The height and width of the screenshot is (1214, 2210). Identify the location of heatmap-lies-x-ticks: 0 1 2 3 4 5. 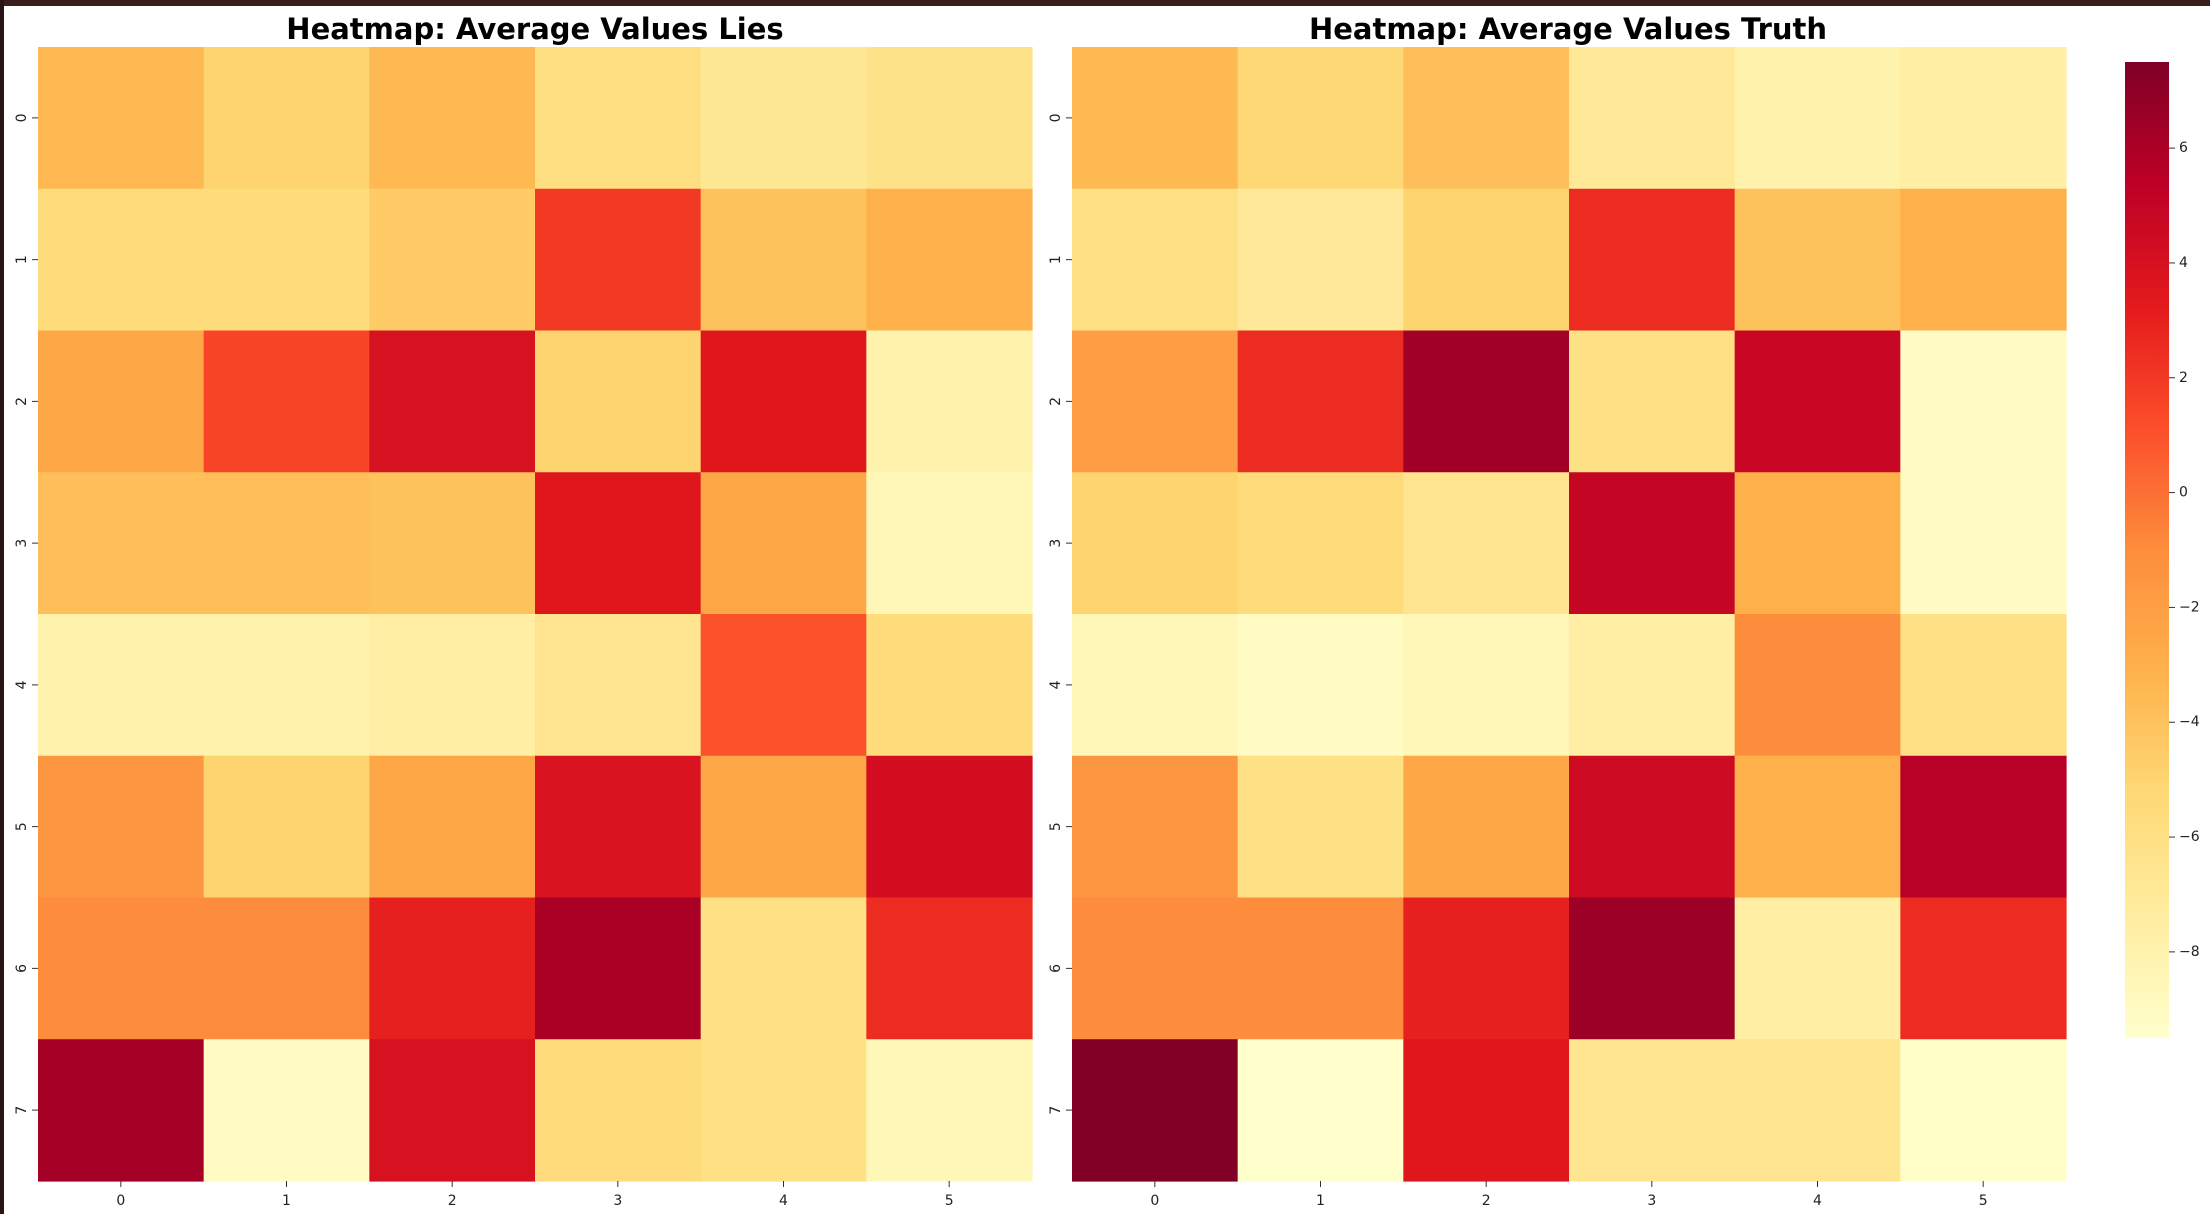
(535, 1195).